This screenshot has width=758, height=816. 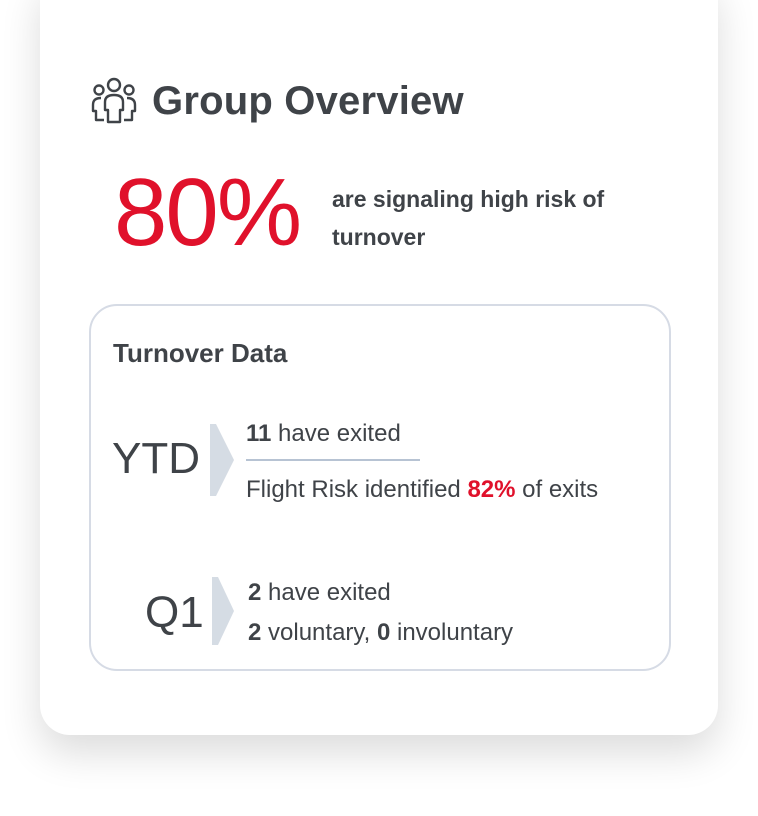 I want to click on page-title: Group Overview, so click(x=308, y=100).